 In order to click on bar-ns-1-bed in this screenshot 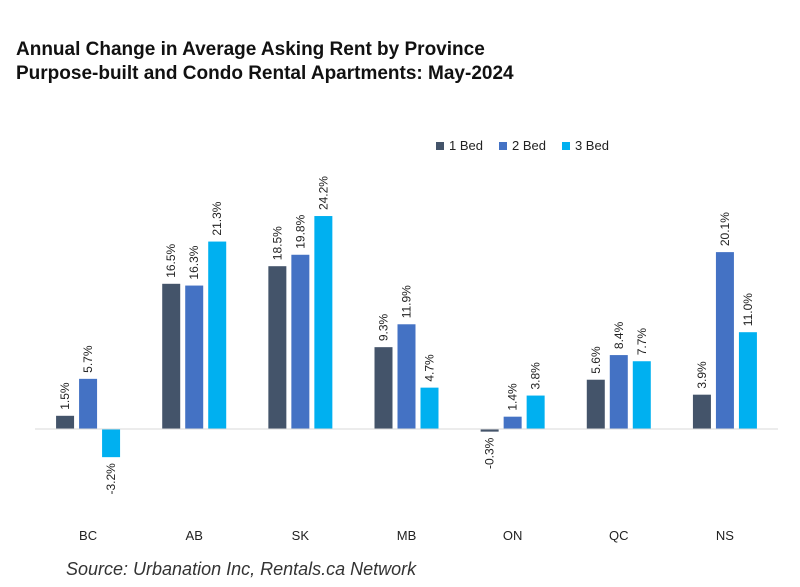, I will do `click(701, 411)`.